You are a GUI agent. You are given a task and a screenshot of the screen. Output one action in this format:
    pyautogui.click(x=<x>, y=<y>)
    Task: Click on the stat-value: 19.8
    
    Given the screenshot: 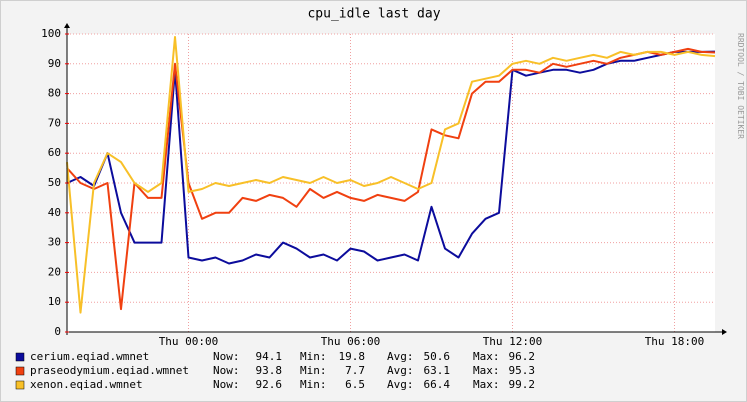 What is the action you would take?
    pyautogui.click(x=352, y=356)
    